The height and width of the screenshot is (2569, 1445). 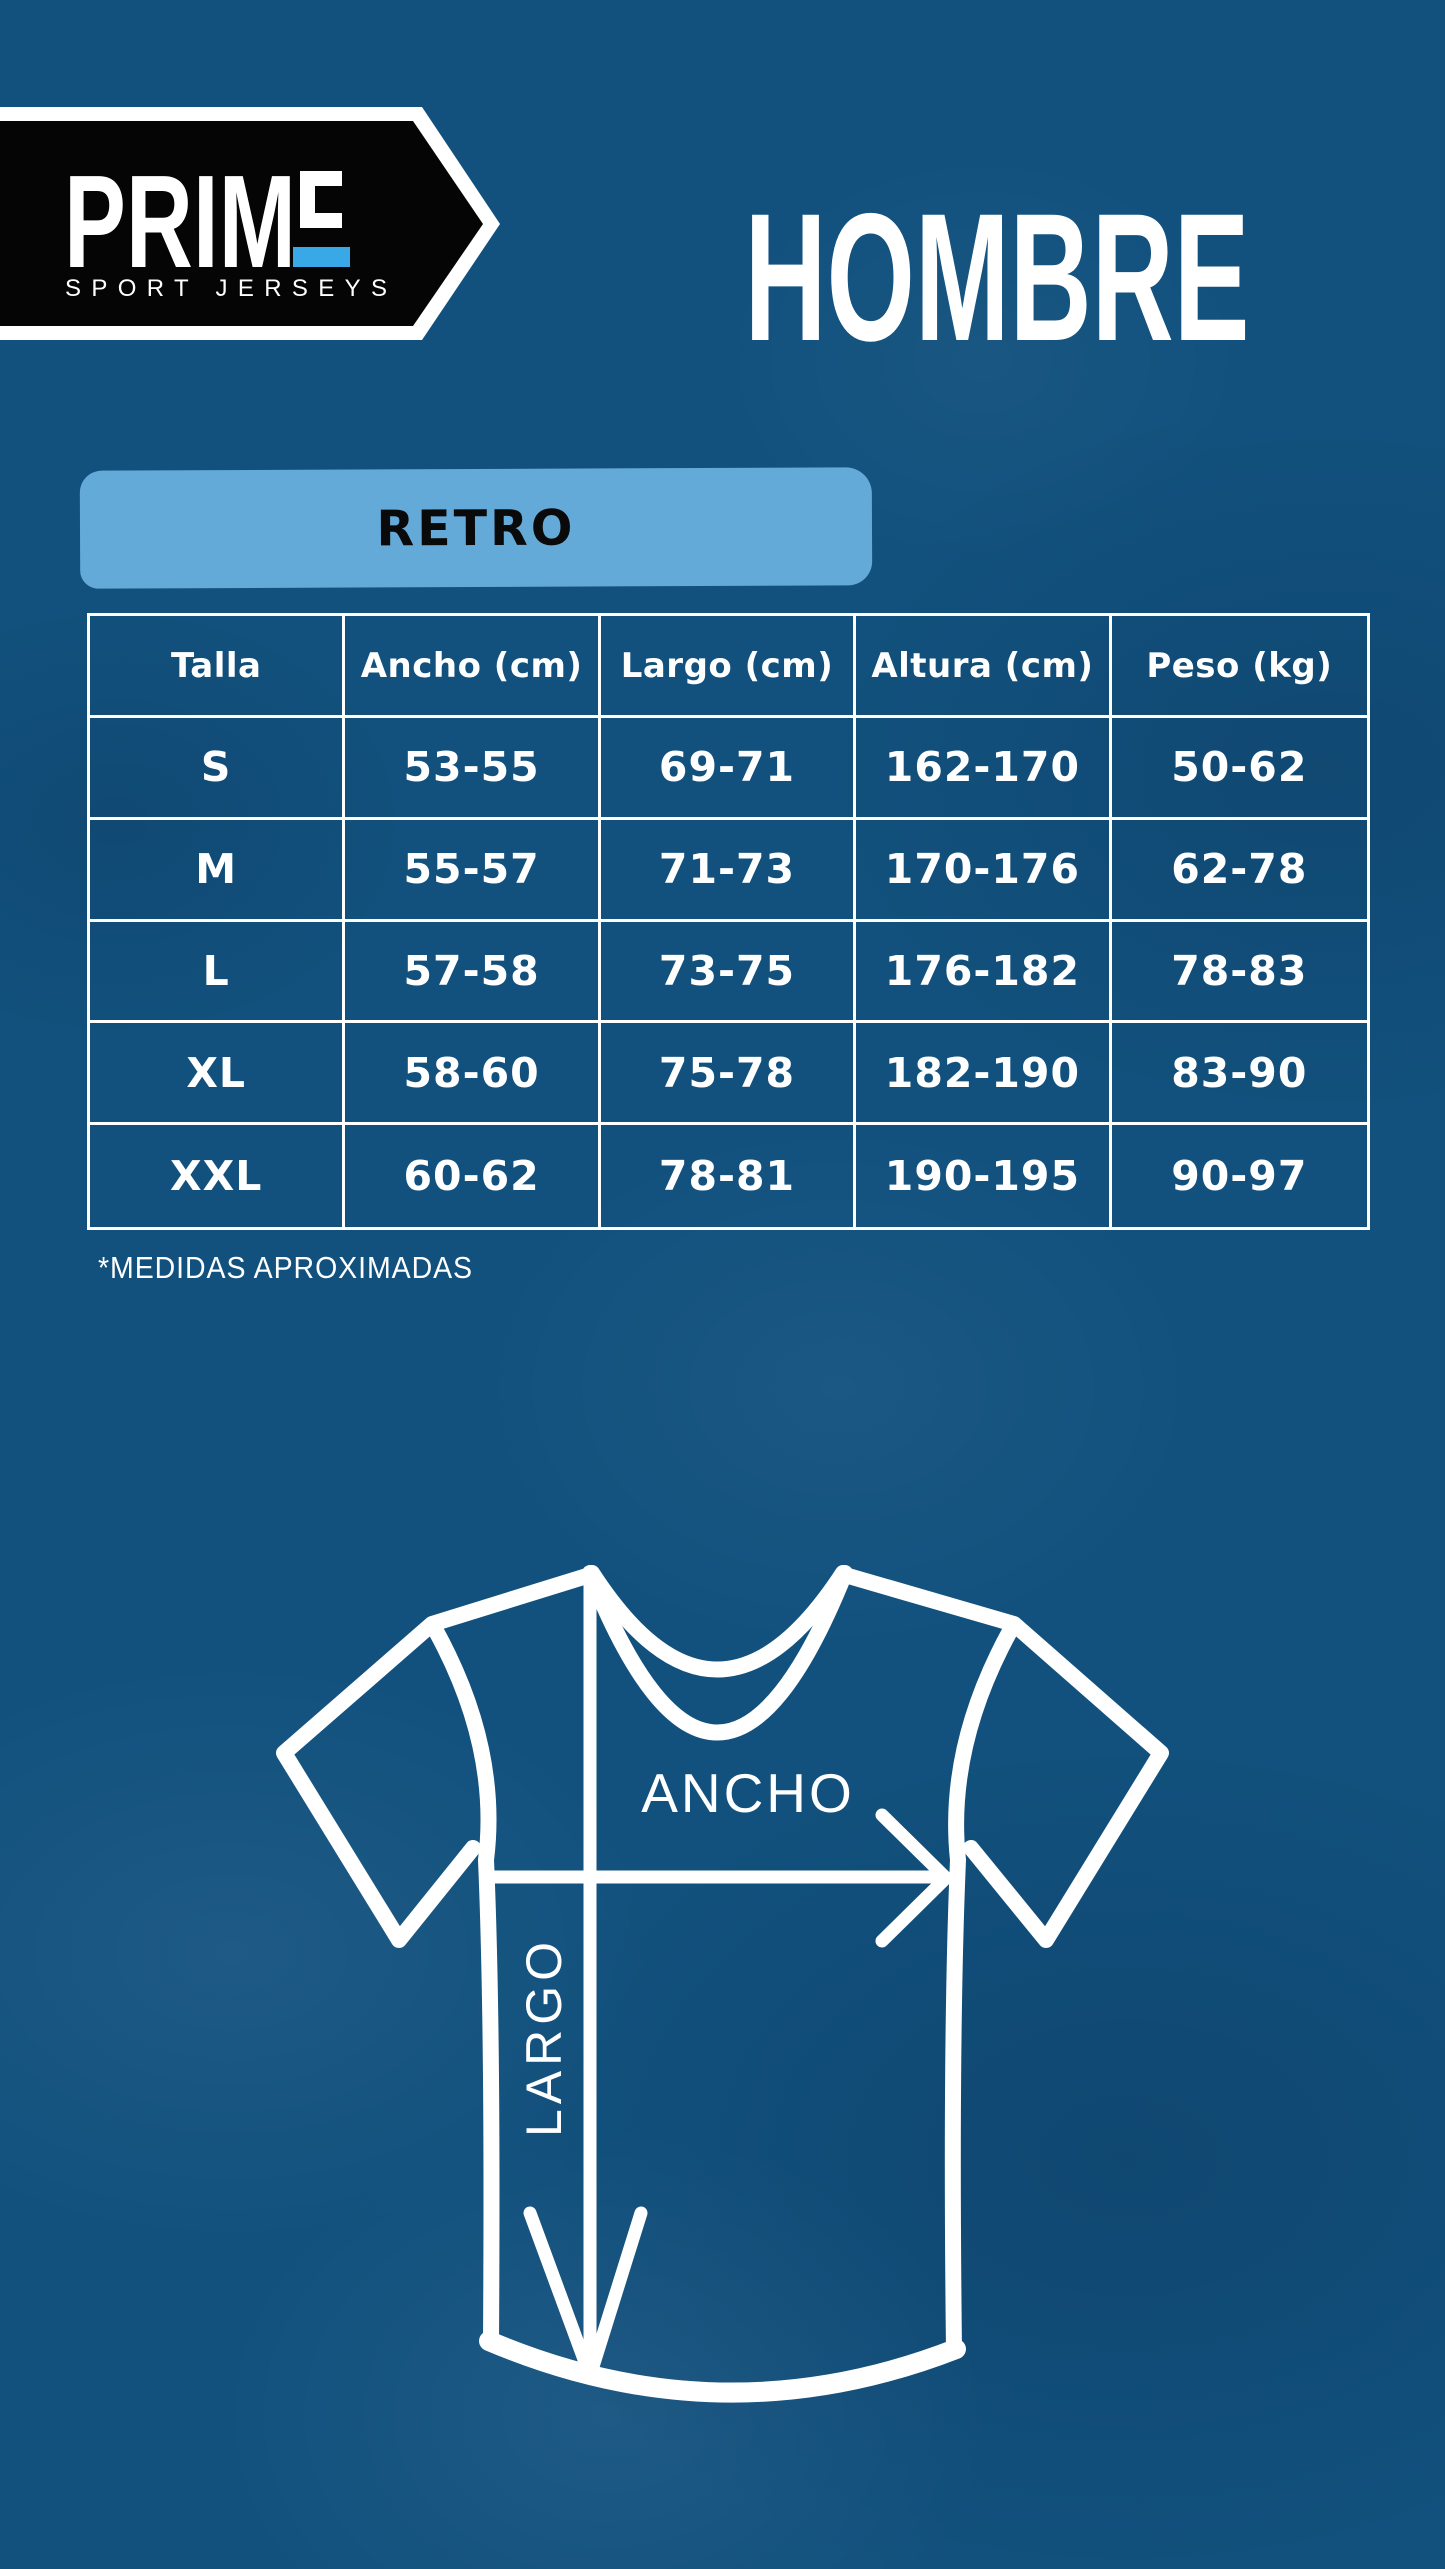 What do you see at coordinates (285, 1267) in the screenshot?
I see `measurements-footnote: *MEDIDAS APROXIMADAS` at bounding box center [285, 1267].